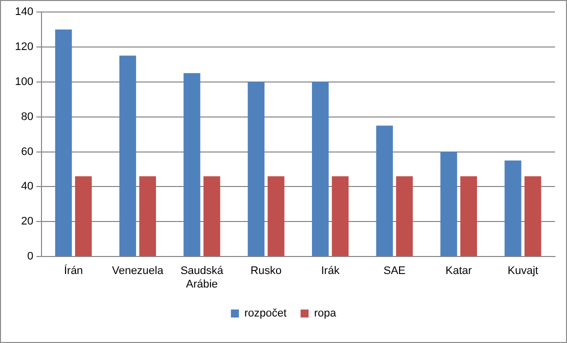 This screenshot has width=567, height=343. I want to click on y-tick-label: 140, so click(24, 12).